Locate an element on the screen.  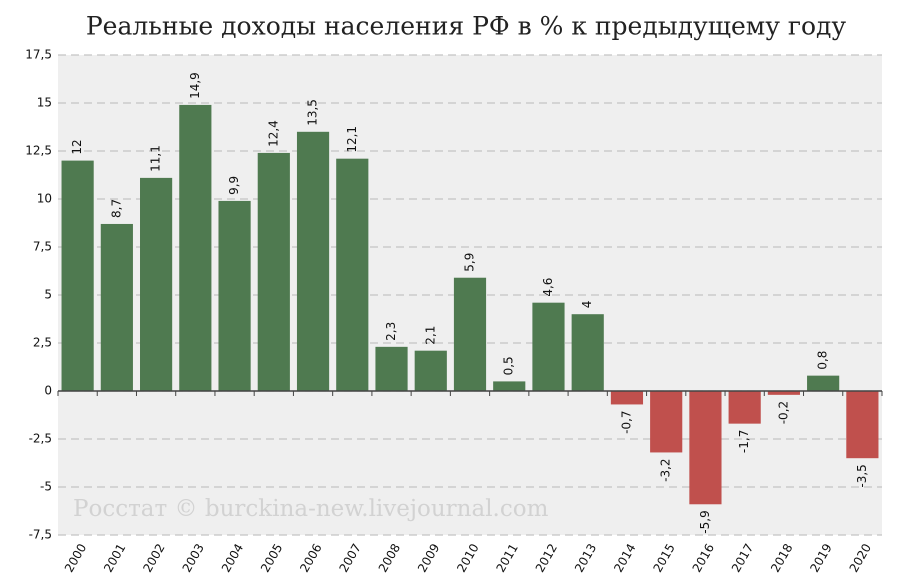
value-label: 12 is located at coordinates (77, 146).